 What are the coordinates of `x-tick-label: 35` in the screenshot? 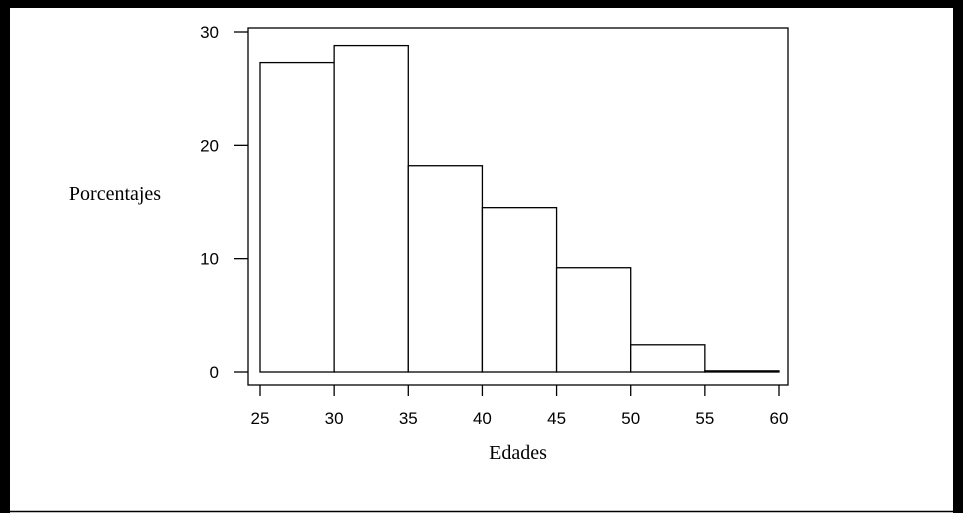 It's located at (408, 418).